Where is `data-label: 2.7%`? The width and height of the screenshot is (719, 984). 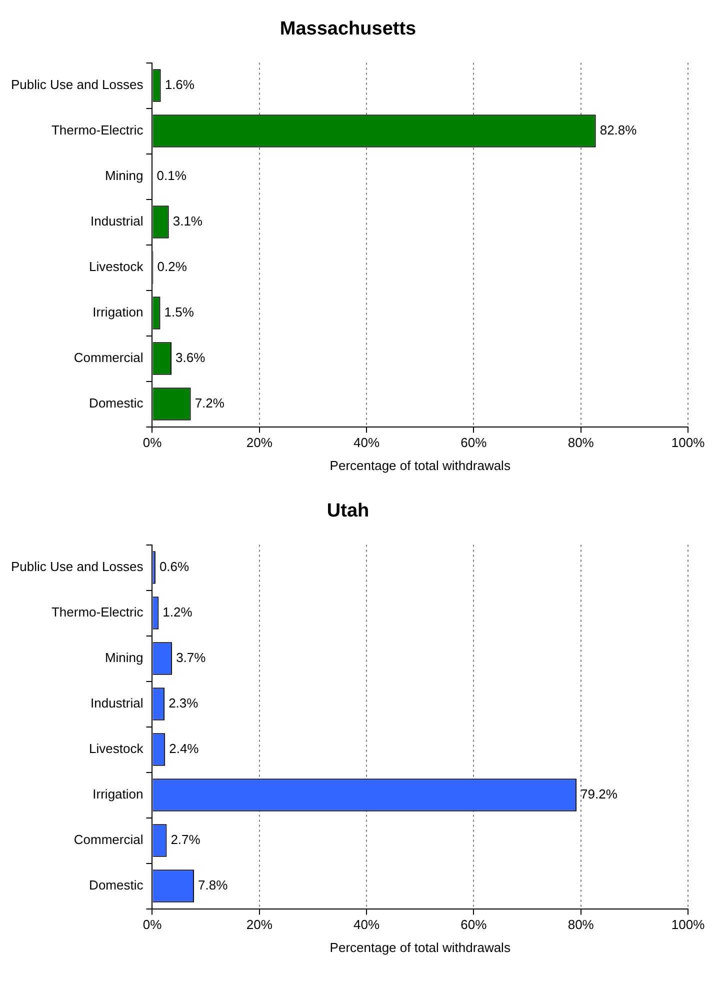 data-label: 2.7% is located at coordinates (185, 840).